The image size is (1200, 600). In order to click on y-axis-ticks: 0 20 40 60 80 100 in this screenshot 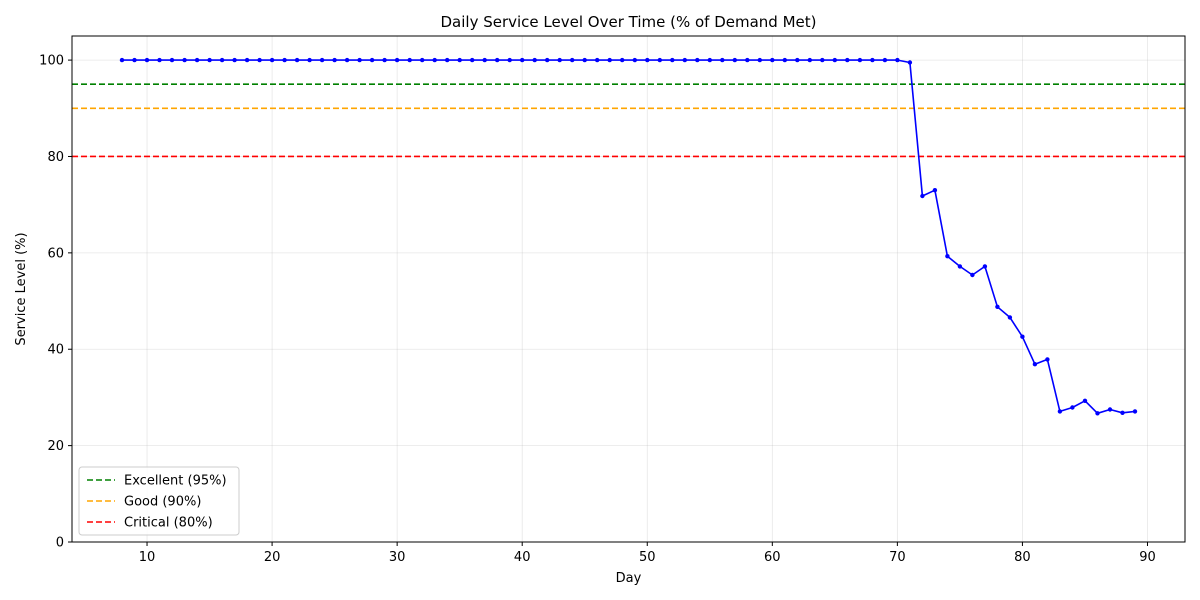, I will do `click(55, 302)`.